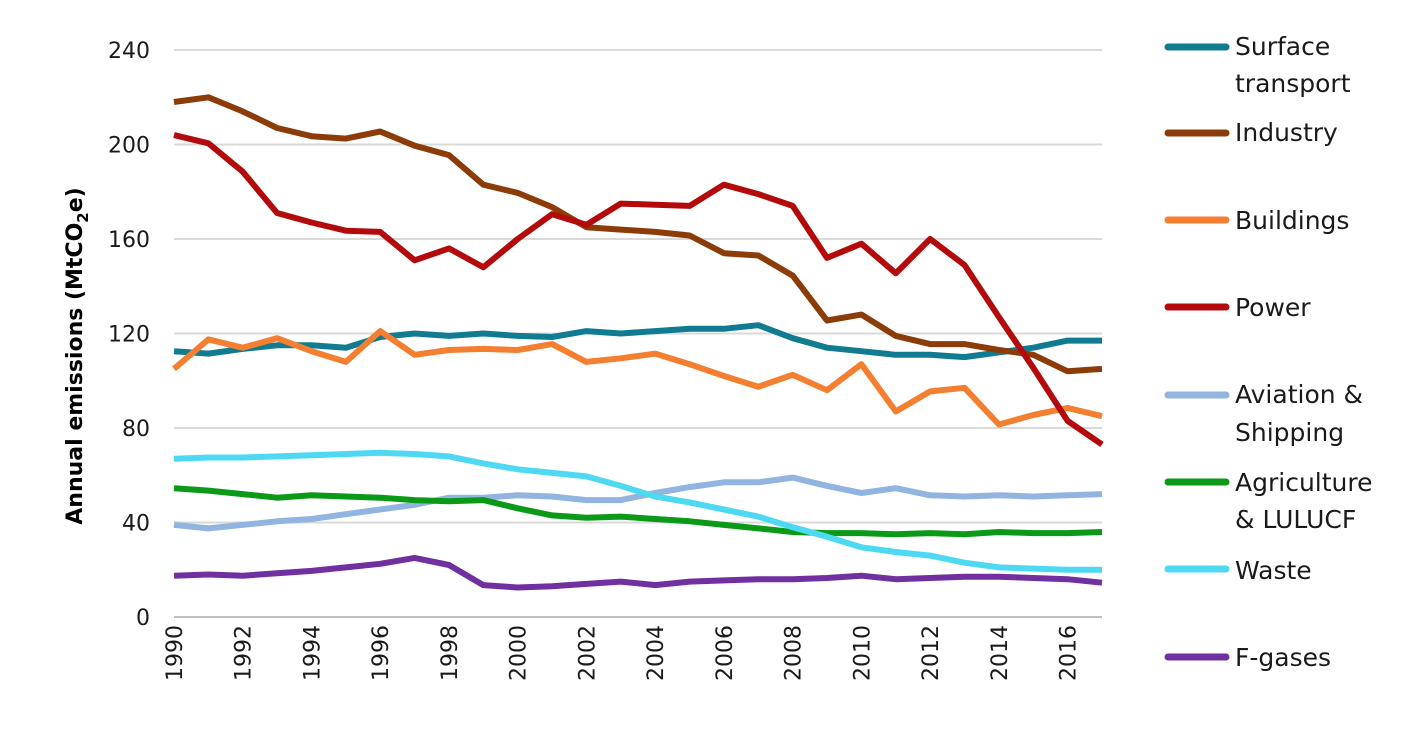 This screenshot has height=738, width=1422. Describe the element at coordinates (587, 653) in the screenshot. I see `x-tick-label: 2002` at that location.